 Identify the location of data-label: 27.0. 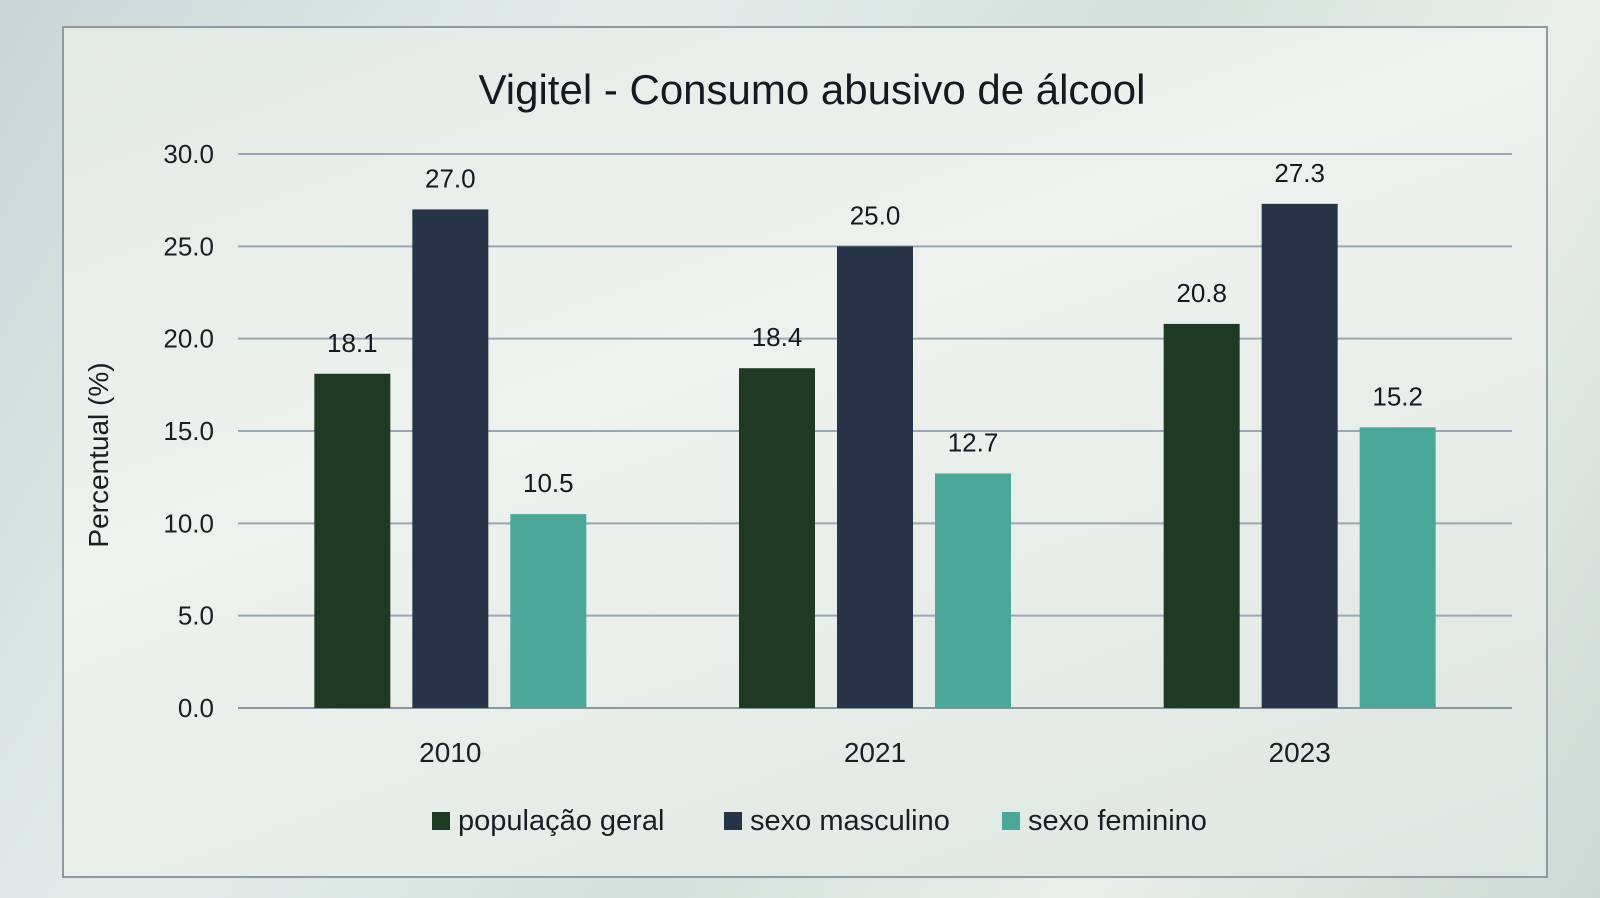
(450, 178).